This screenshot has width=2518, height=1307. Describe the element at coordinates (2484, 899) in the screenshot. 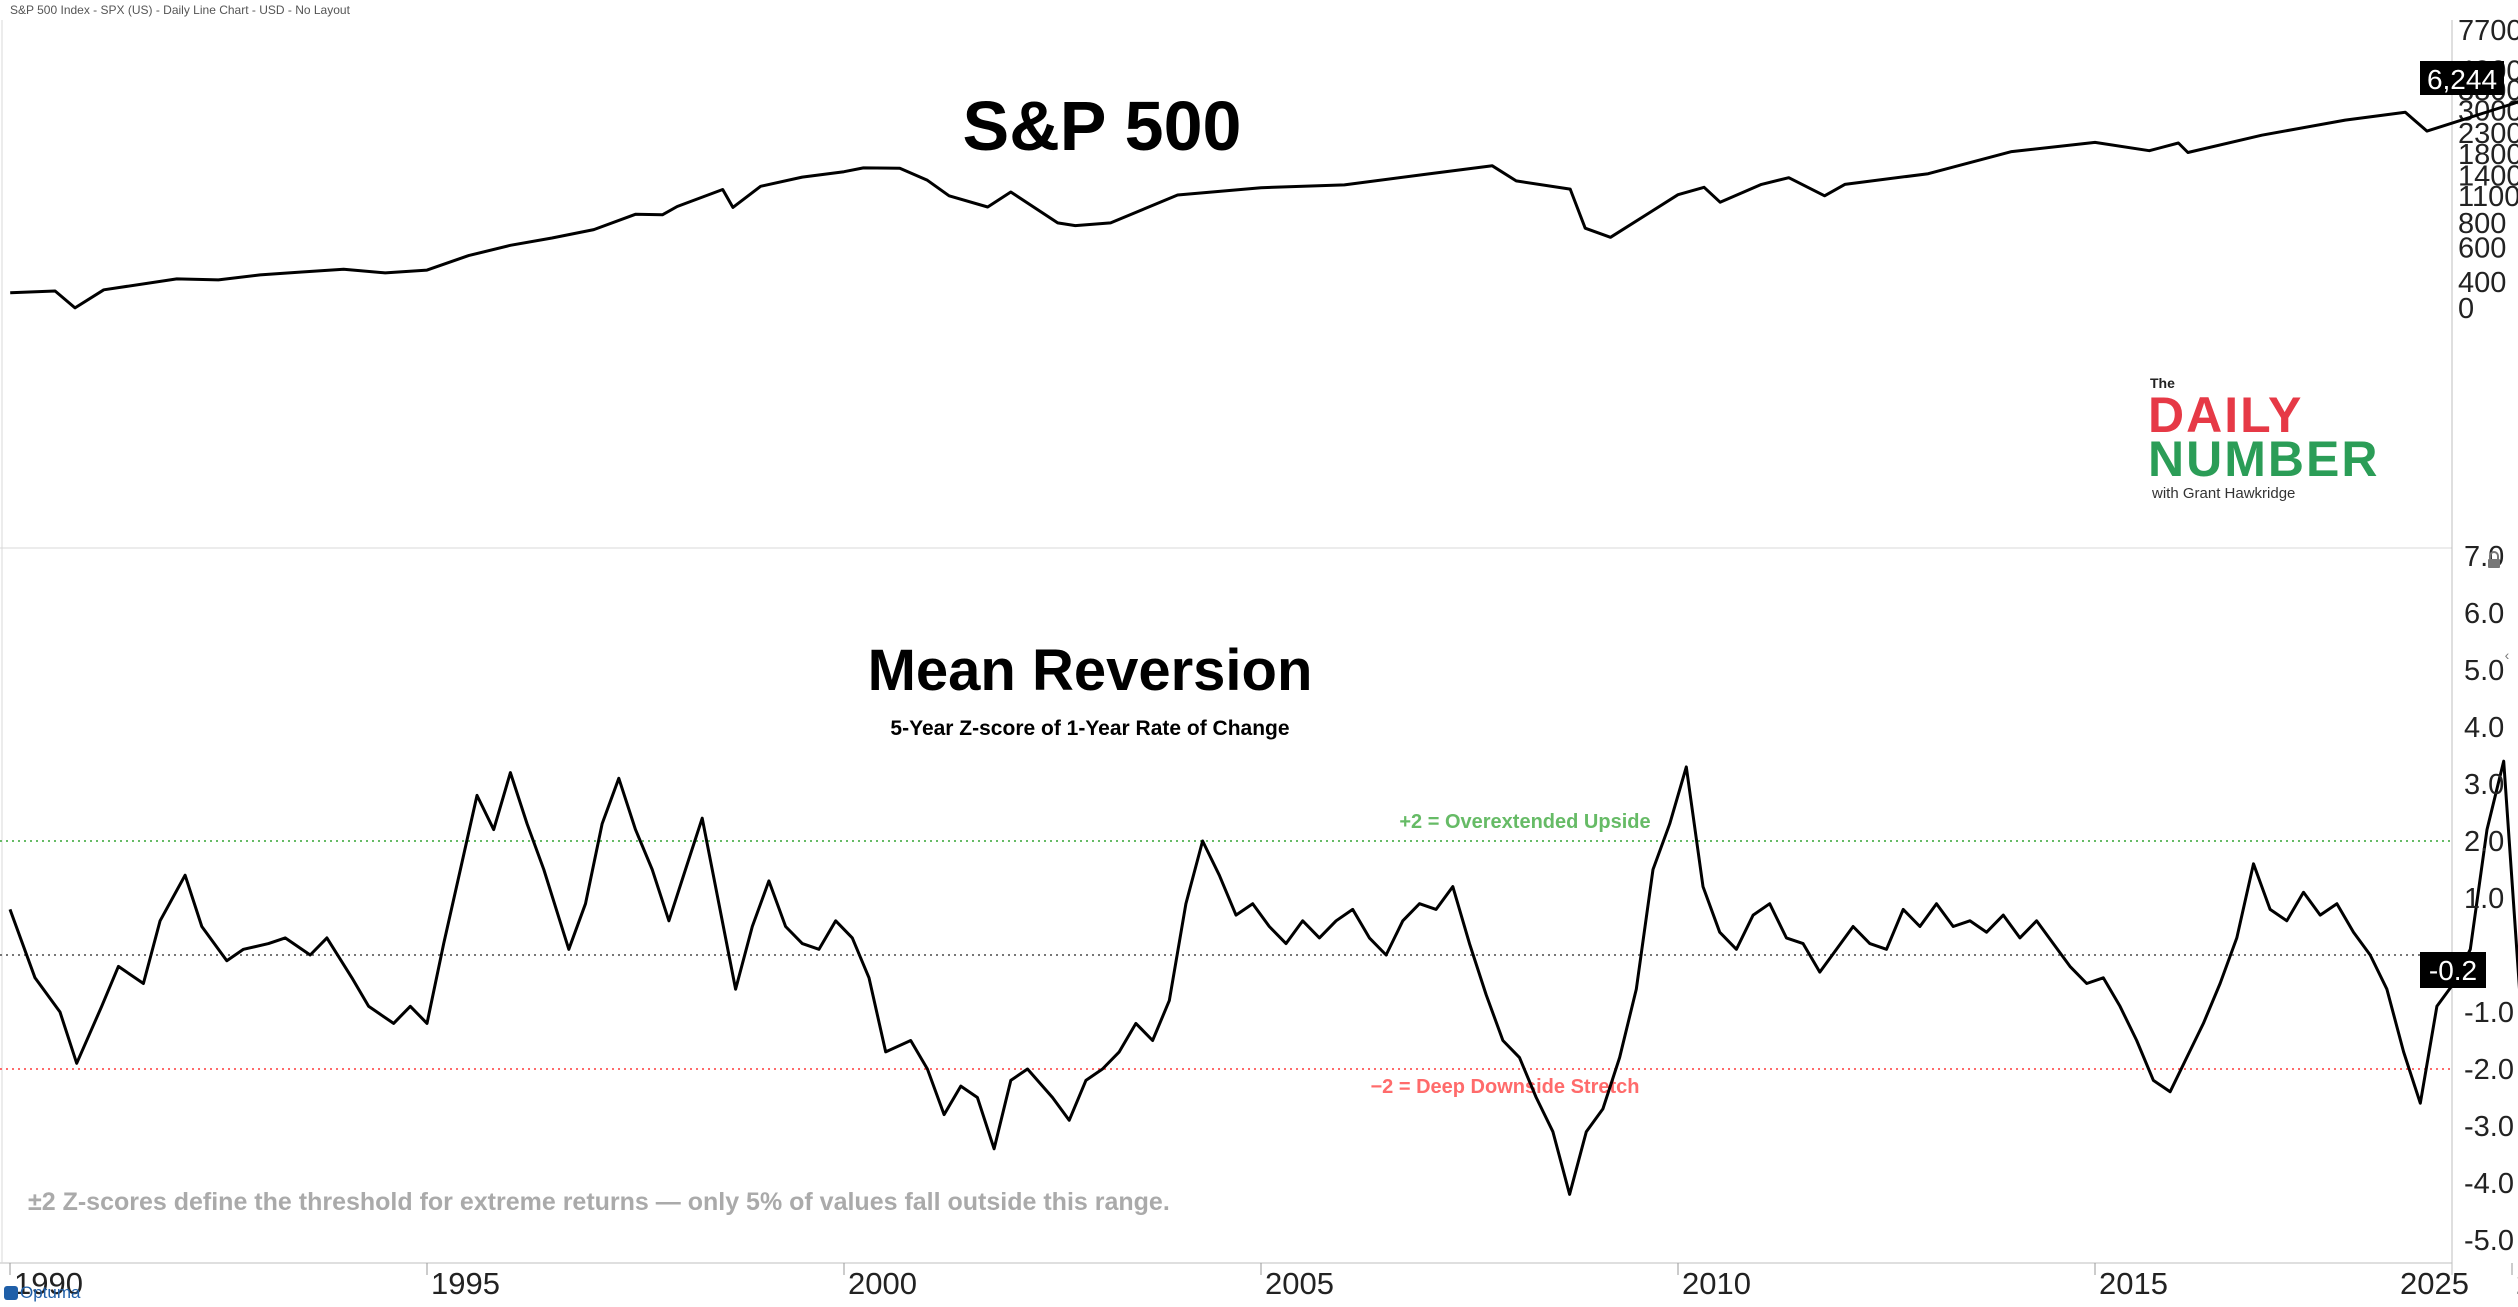

I see `zscore-y-tick-label: 1.0` at that location.